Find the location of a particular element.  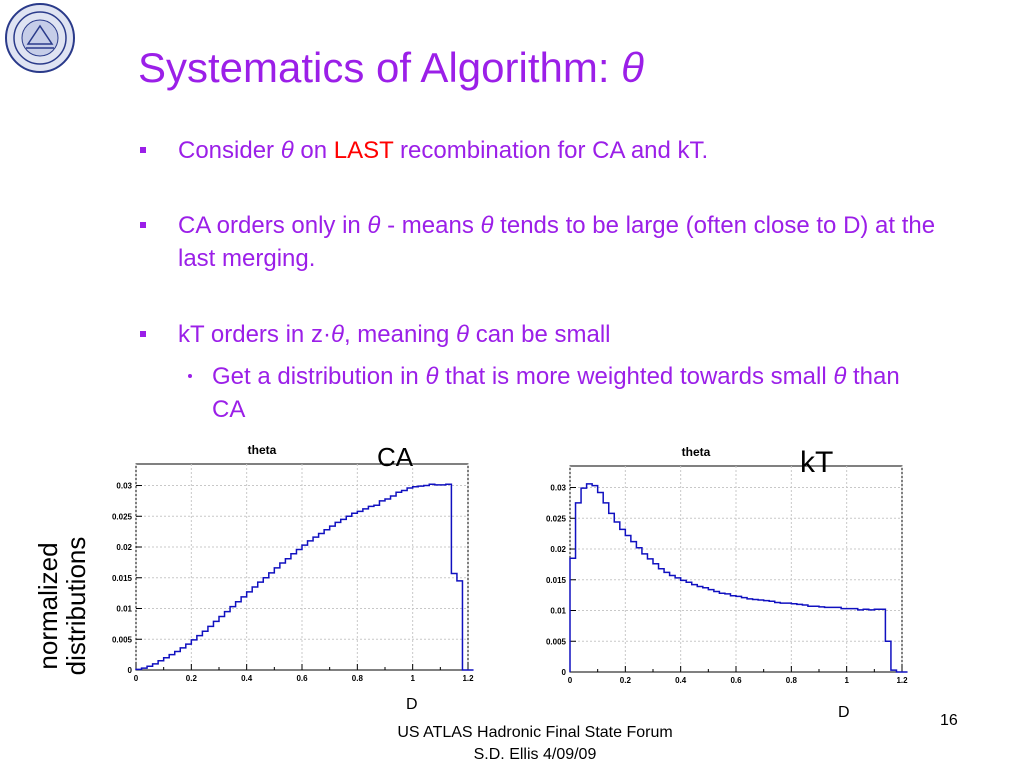

page-number: 16 is located at coordinates (949, 720).